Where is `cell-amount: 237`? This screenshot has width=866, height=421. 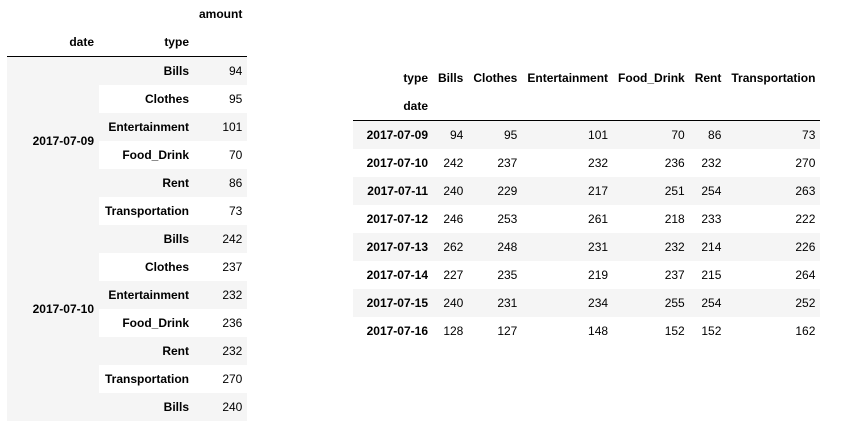 cell-amount: 237 is located at coordinates (220, 267).